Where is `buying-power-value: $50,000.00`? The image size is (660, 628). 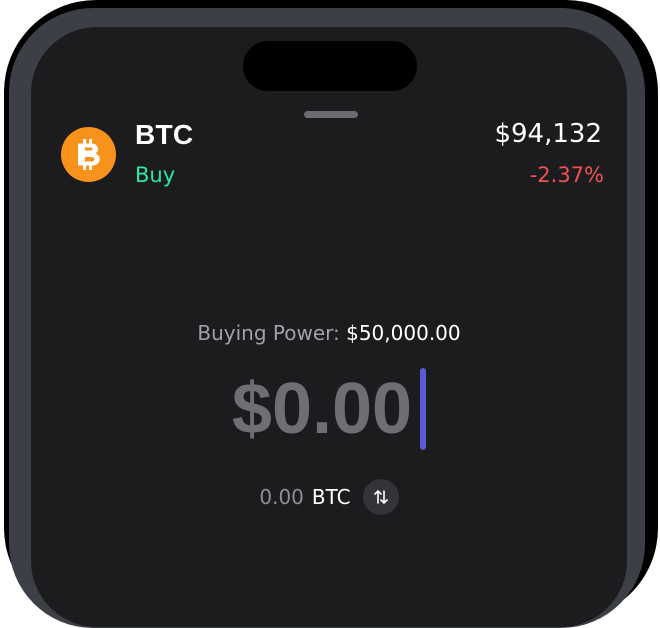 buying-power-value: $50,000.00 is located at coordinates (403, 333).